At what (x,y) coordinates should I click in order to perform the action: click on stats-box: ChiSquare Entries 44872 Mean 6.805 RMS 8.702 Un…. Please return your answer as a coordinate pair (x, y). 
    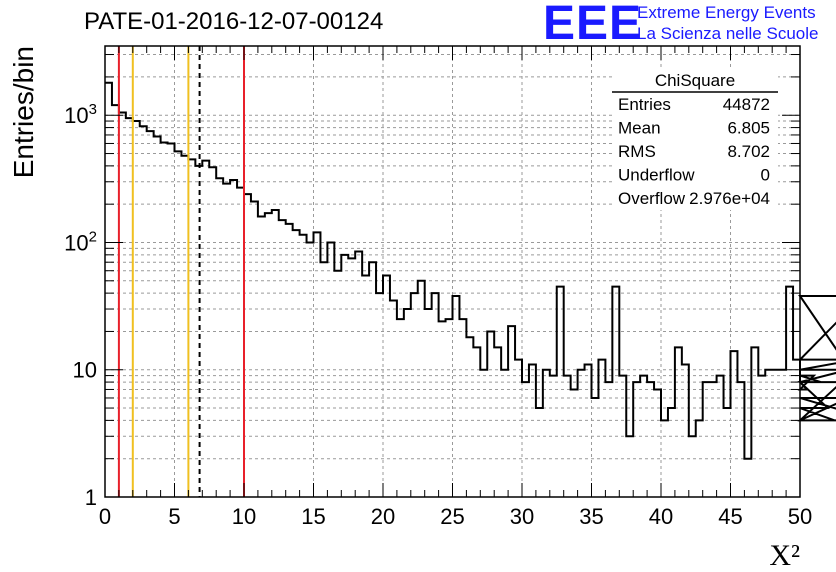
    Looking at the image, I should click on (695, 139).